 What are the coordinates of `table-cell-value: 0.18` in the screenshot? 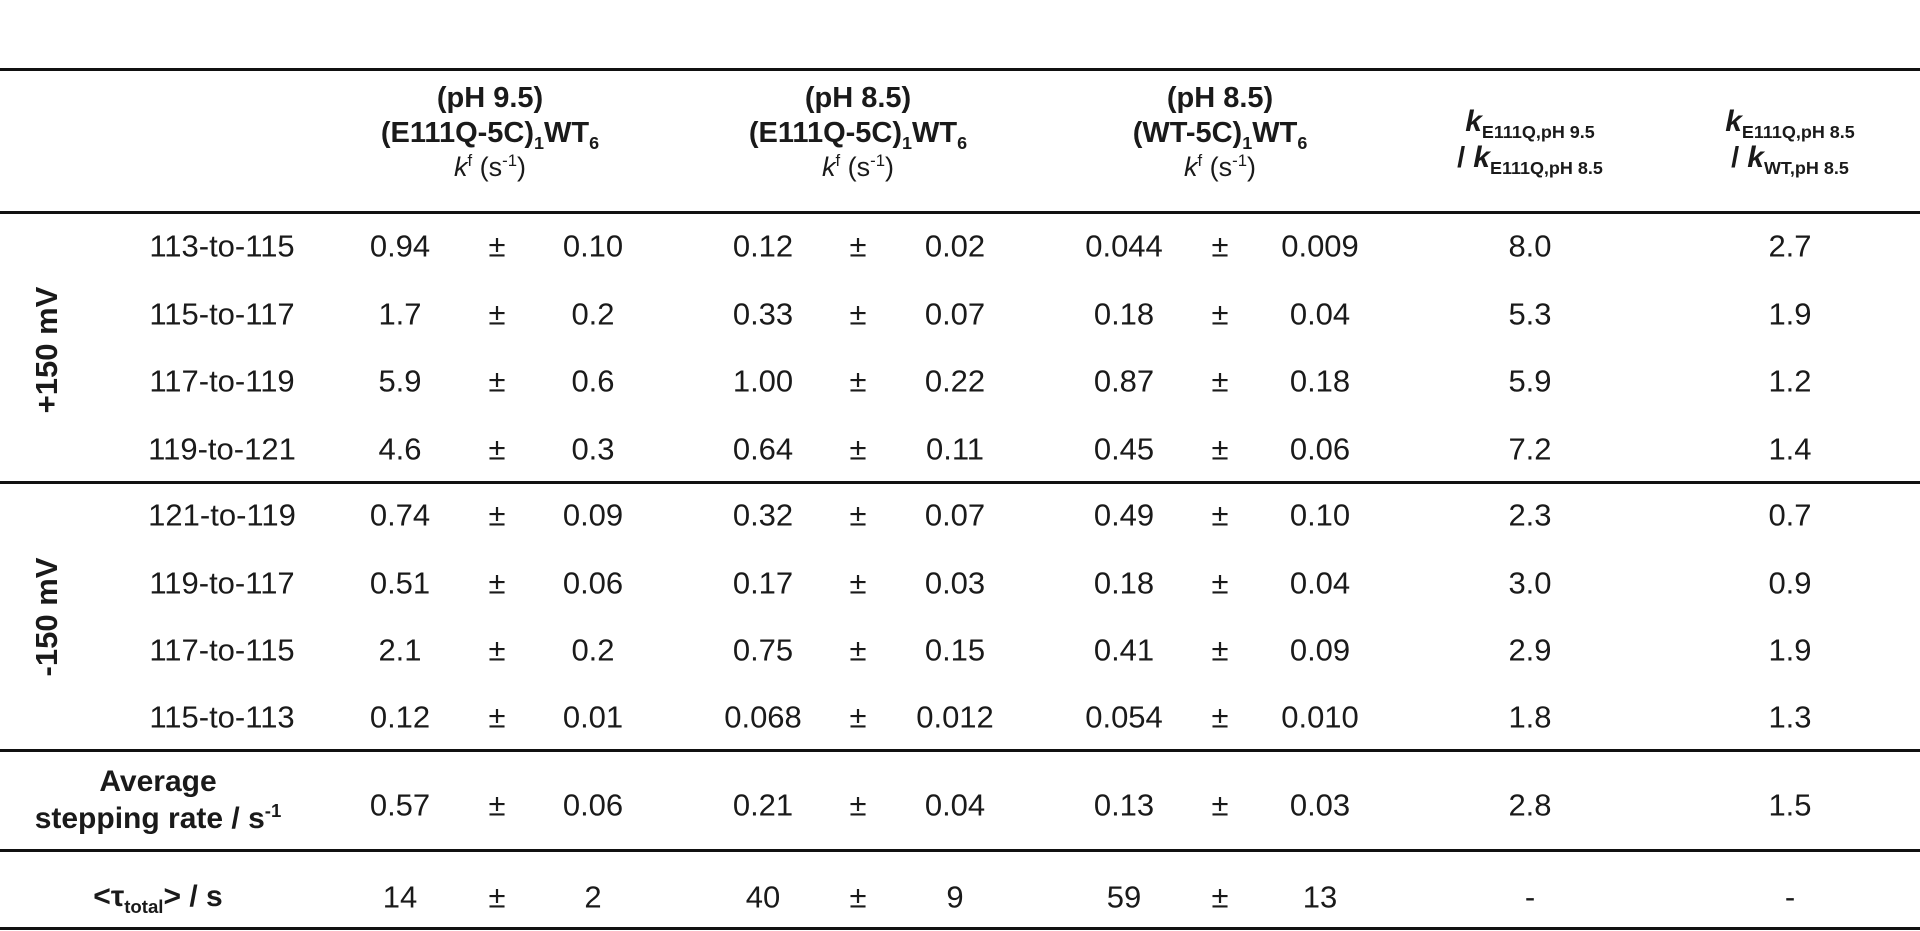 It's located at (1124, 583).